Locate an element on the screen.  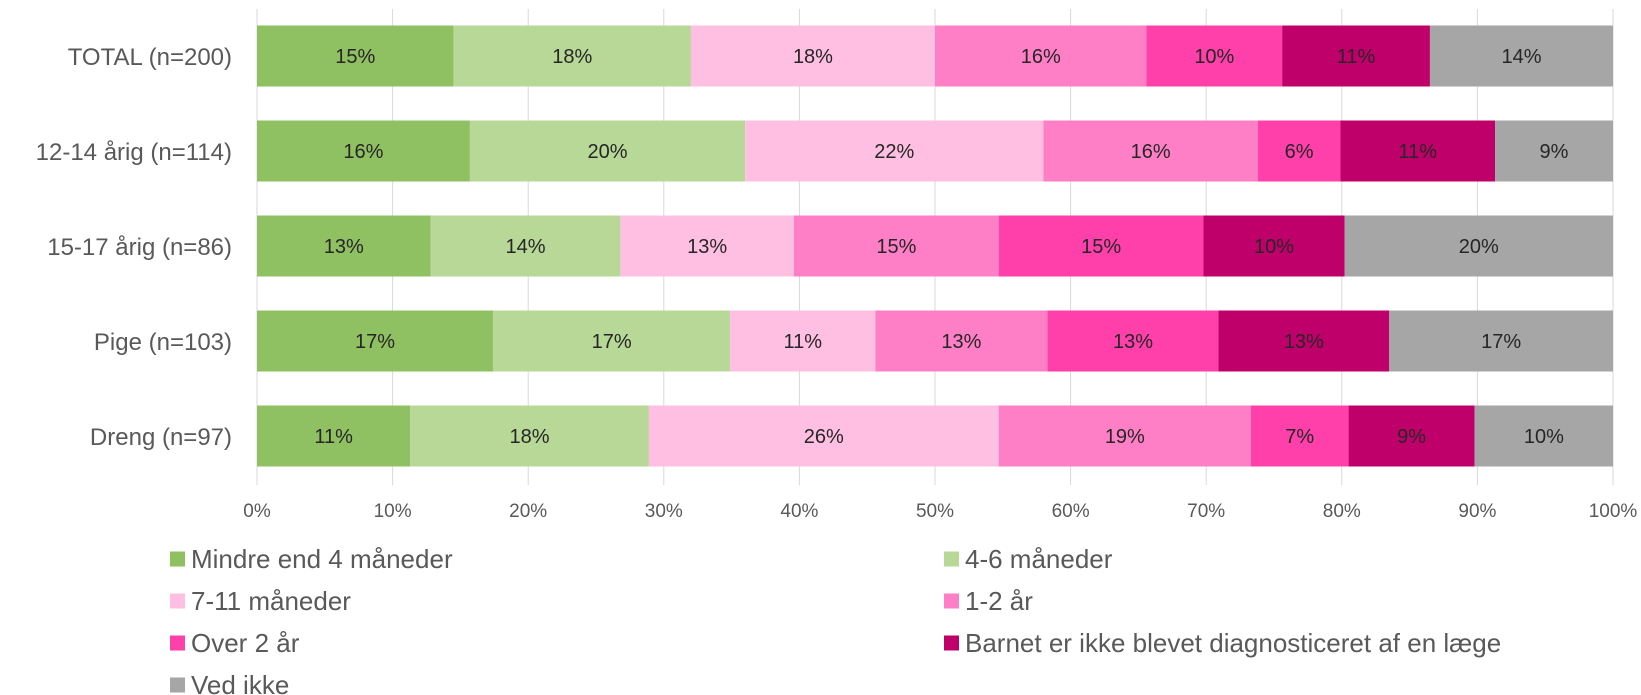
x-tick-label: 70% is located at coordinates (1206, 511).